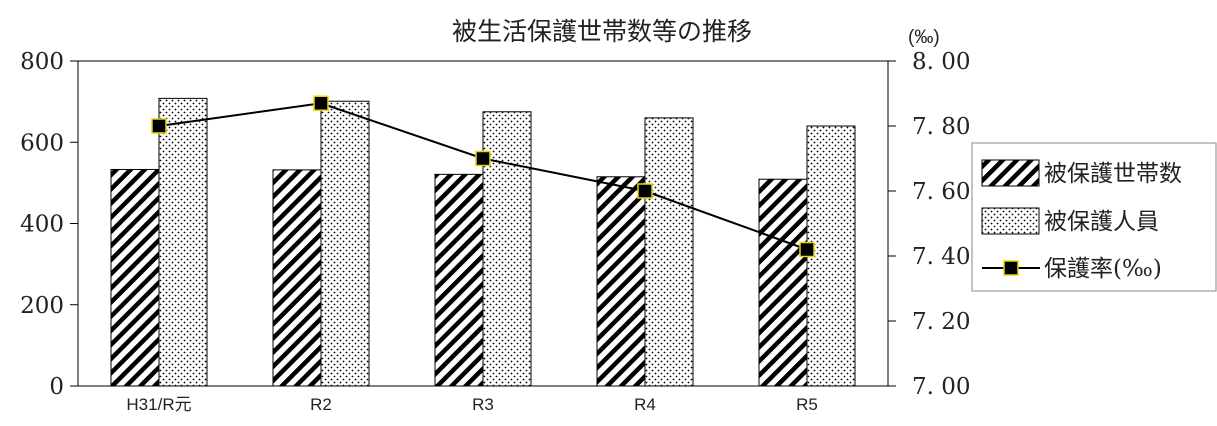 Image resolution: width=1217 pixels, height=426 pixels. I want to click on legend-label-households: 被保護世帯数, so click(1113, 174).